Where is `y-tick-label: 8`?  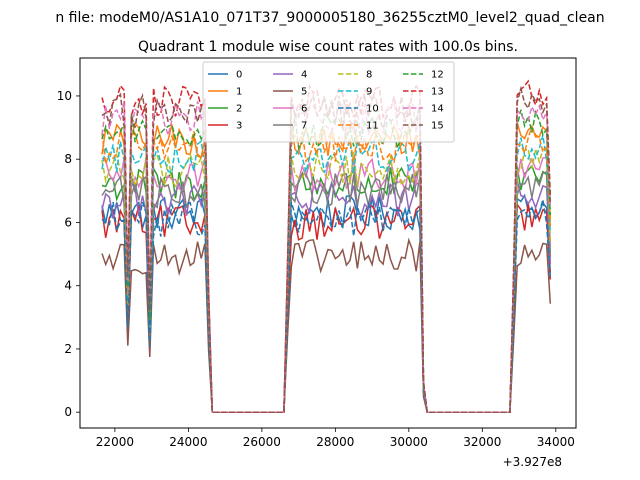
y-tick-label: 8 is located at coordinates (68, 159).